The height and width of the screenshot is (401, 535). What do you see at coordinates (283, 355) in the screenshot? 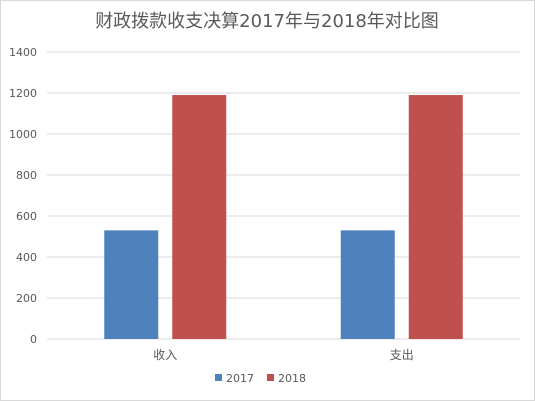
I see `x-axis: 收入 支出` at bounding box center [283, 355].